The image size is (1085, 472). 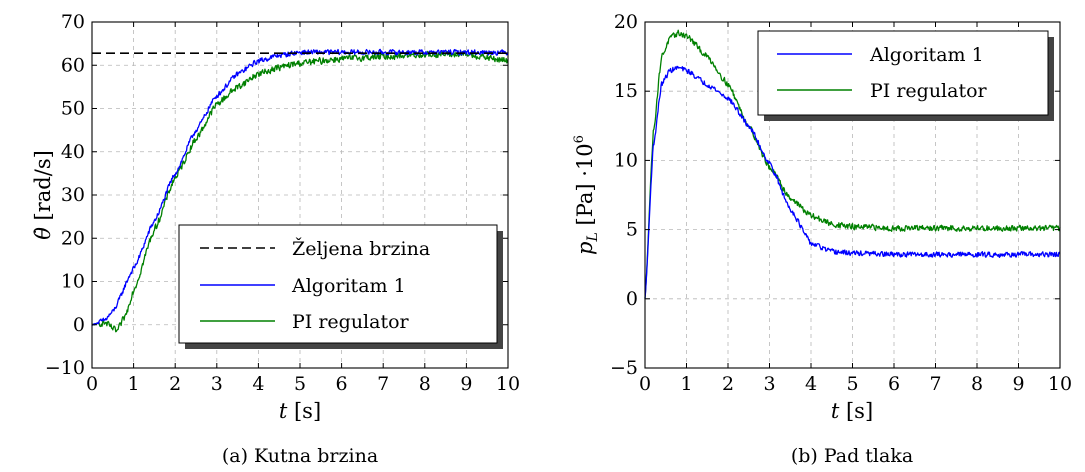 I want to click on legend-b: Algoritam 1 PI regulator, so click(x=905, y=75).